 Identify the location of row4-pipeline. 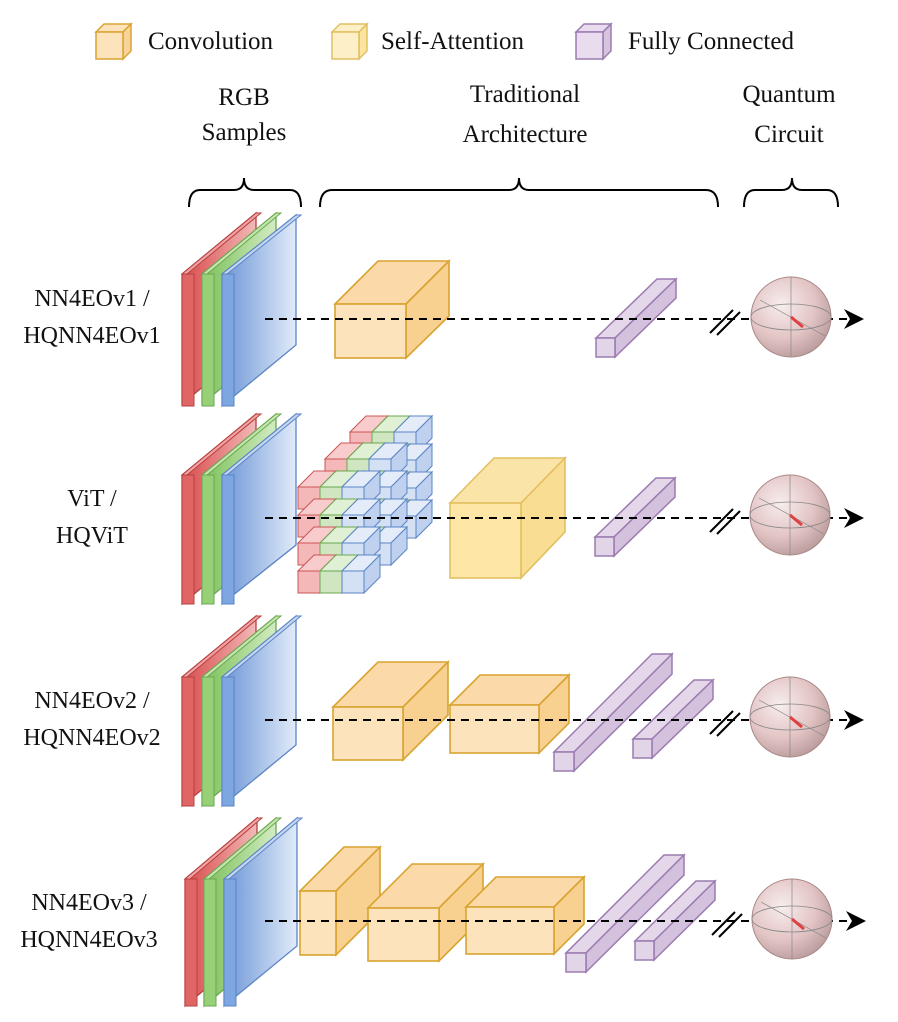
(524, 912).